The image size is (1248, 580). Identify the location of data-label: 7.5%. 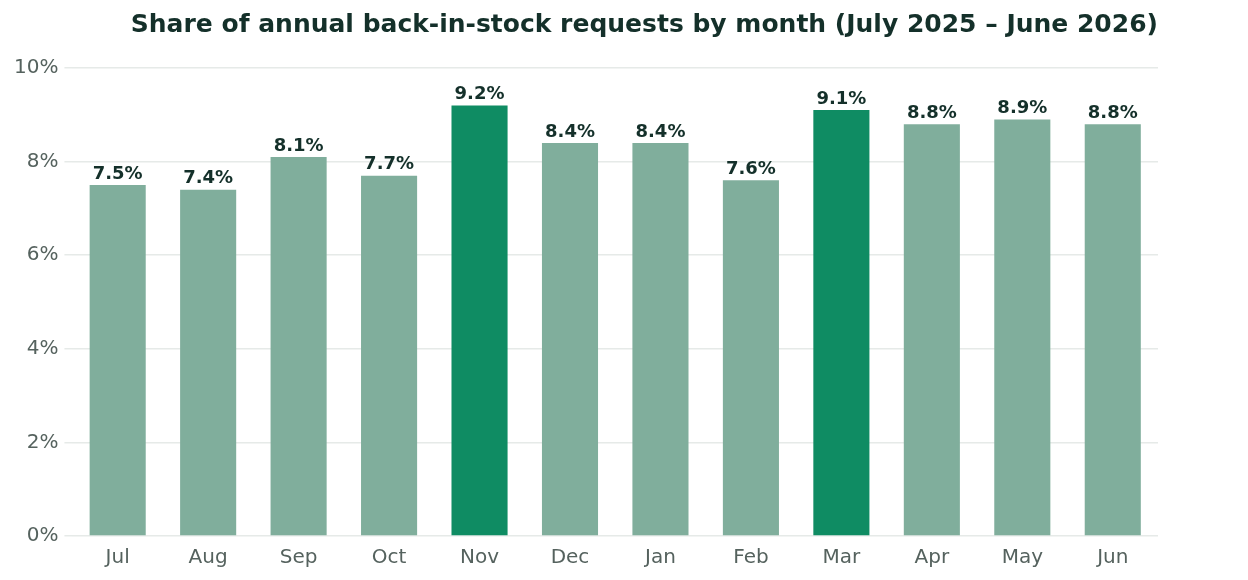
(117, 172).